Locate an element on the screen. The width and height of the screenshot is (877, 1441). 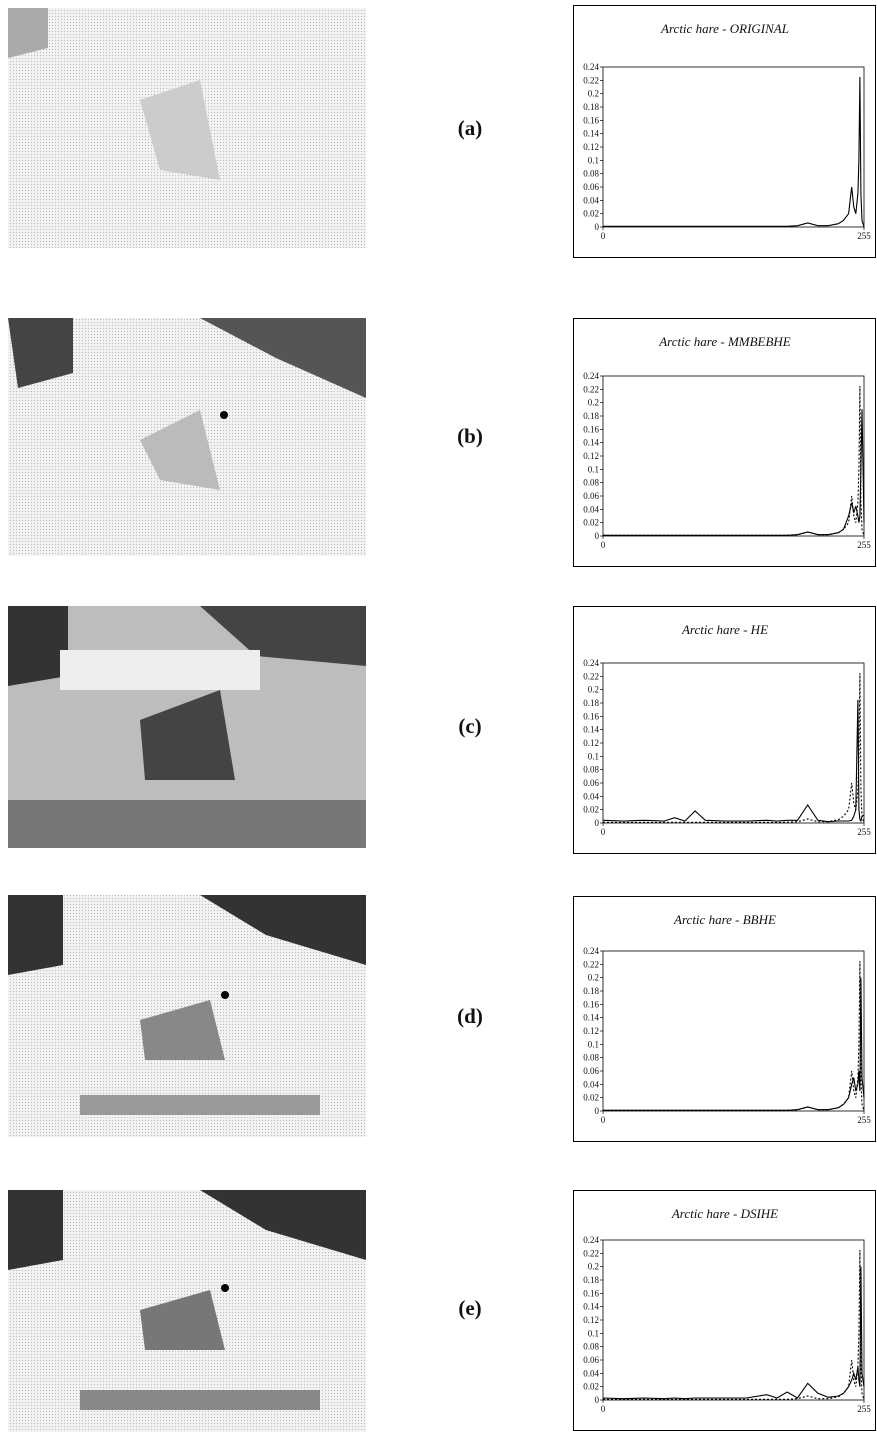
panel-label: (e) is located at coordinates (469, 1308).